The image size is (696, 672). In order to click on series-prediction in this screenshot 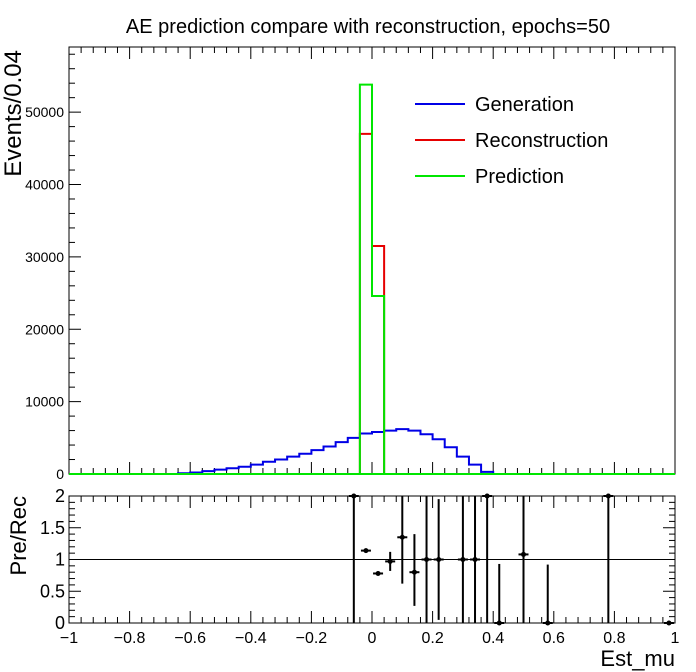, I will do `click(372, 278)`.